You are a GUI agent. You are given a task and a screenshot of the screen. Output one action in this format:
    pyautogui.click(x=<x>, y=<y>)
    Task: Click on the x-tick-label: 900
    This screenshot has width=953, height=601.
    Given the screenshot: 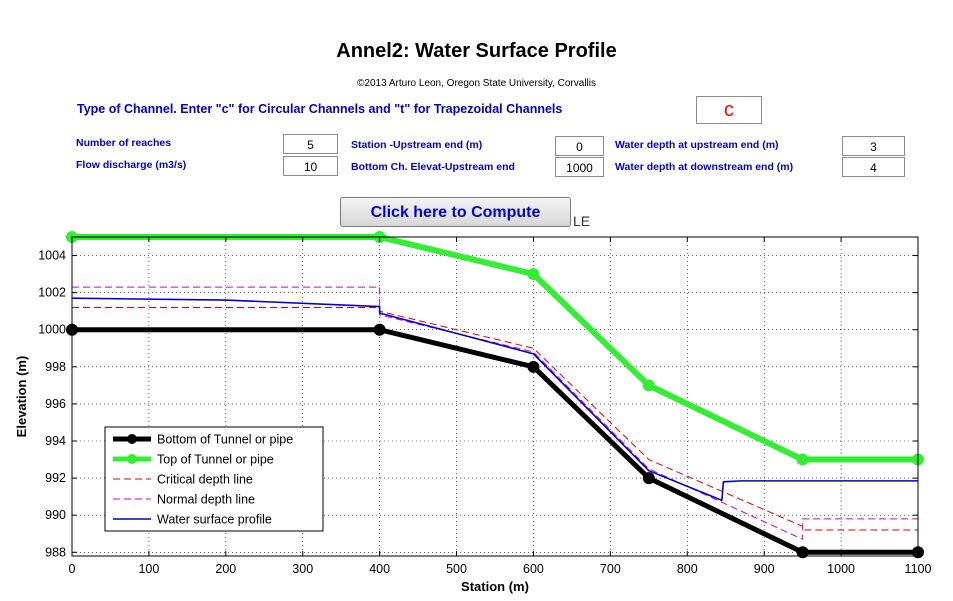 What is the action you would take?
    pyautogui.click(x=764, y=569)
    